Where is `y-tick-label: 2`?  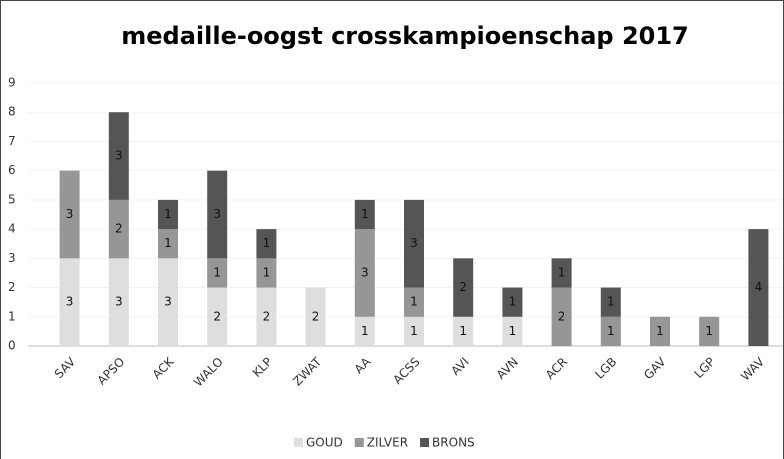 y-tick-label: 2 is located at coordinates (12, 287).